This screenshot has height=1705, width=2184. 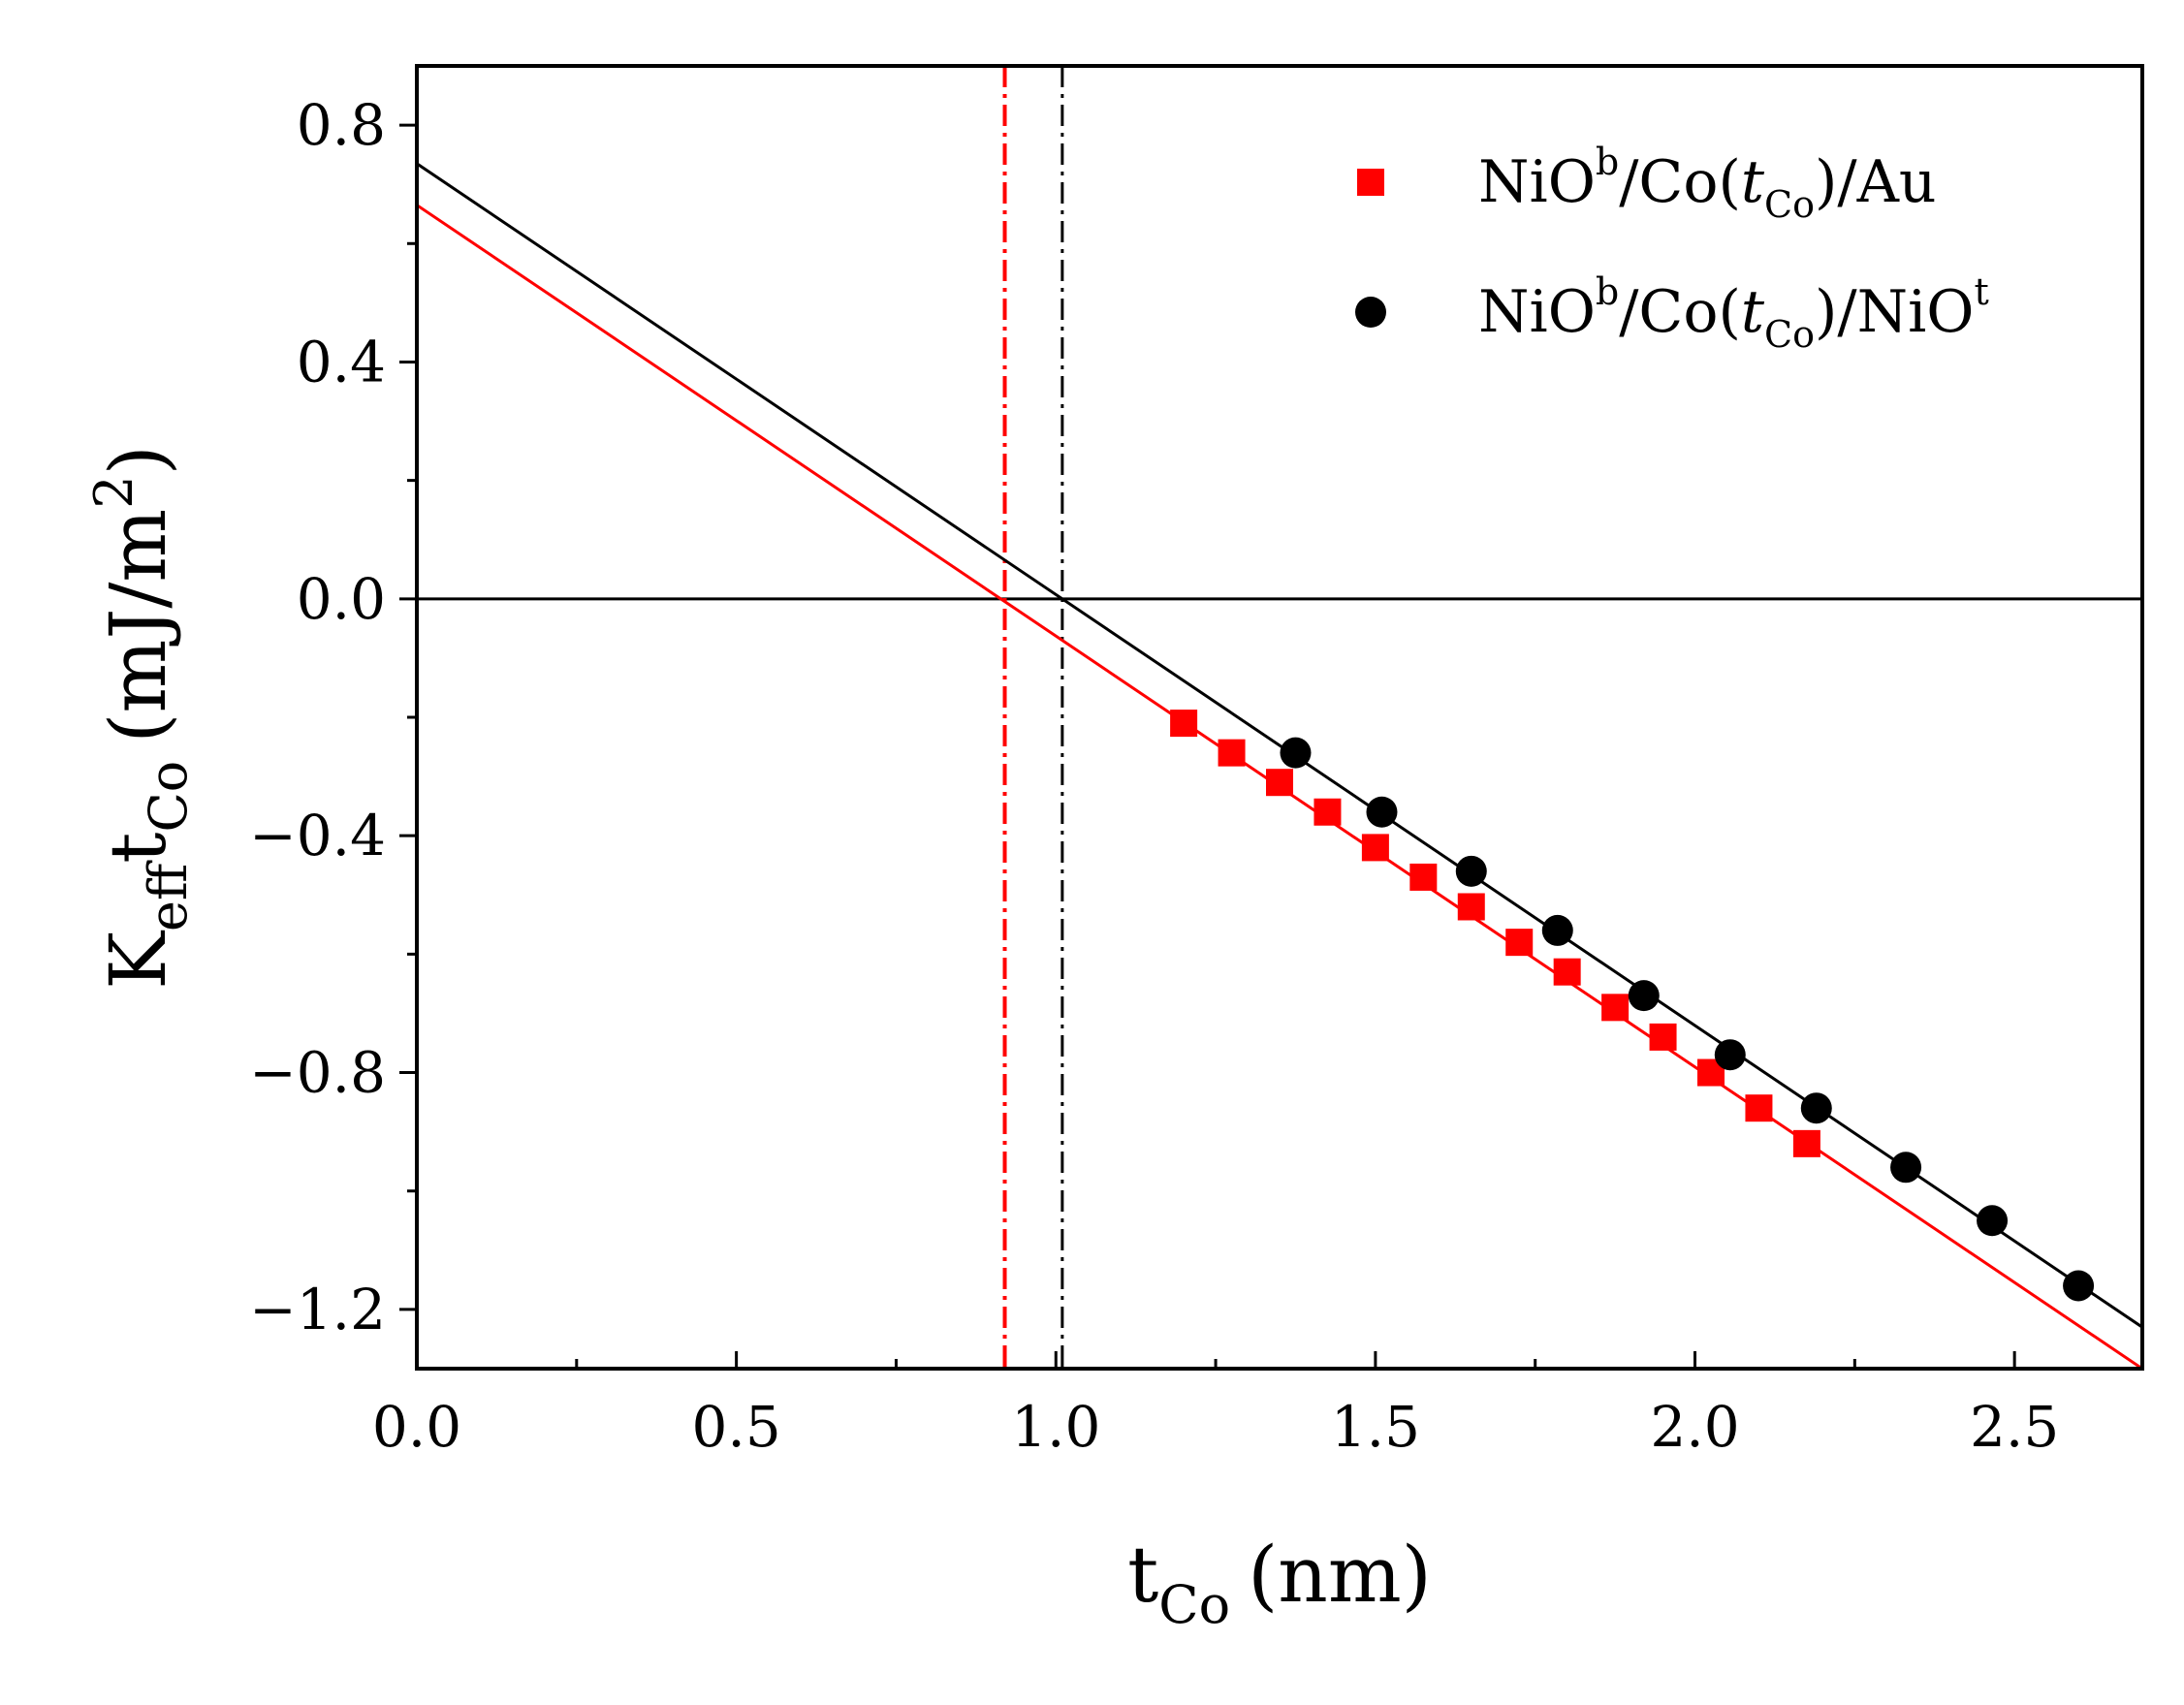 I want to click on x-axis-title: tCo (nm), so click(x=1280, y=1583).